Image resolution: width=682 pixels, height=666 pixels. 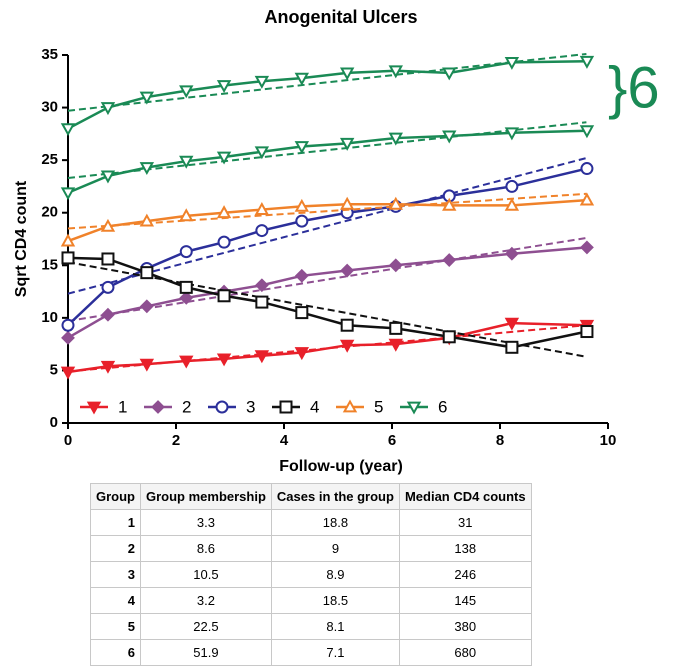 I want to click on table-cell: 246, so click(x=465, y=574).